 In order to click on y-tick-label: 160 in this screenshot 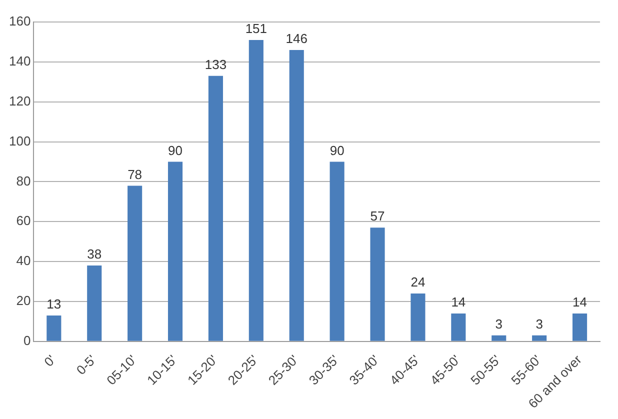, I will do `click(19, 21)`.